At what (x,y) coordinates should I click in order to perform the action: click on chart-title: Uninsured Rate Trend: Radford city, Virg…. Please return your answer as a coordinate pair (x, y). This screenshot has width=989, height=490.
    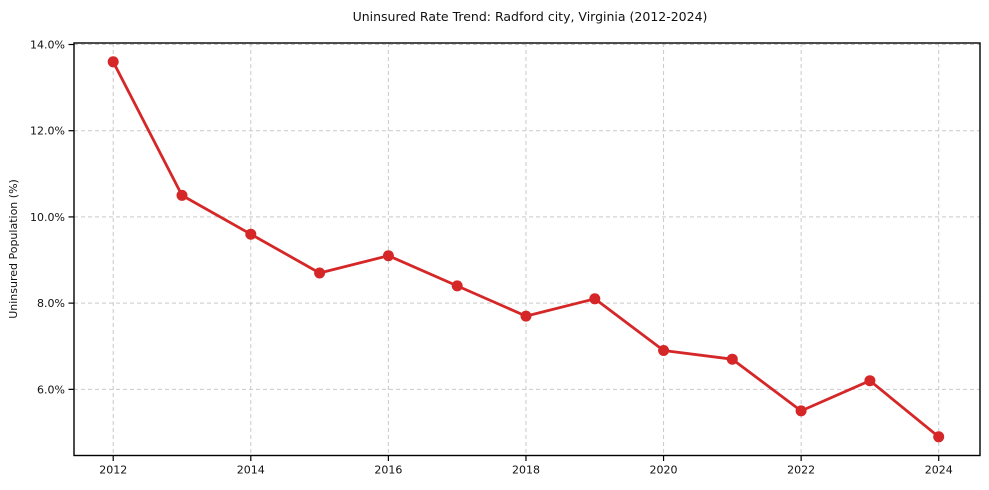
    Looking at the image, I should click on (530, 16).